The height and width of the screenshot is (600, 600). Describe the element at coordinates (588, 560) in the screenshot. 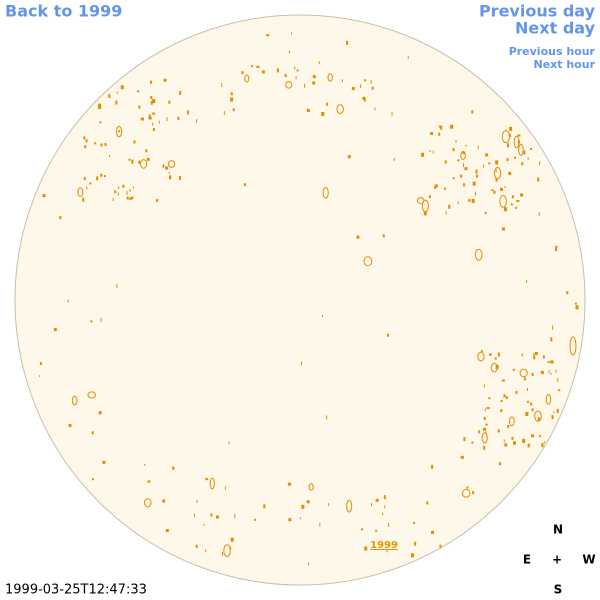

I see `compass-west: W` at that location.